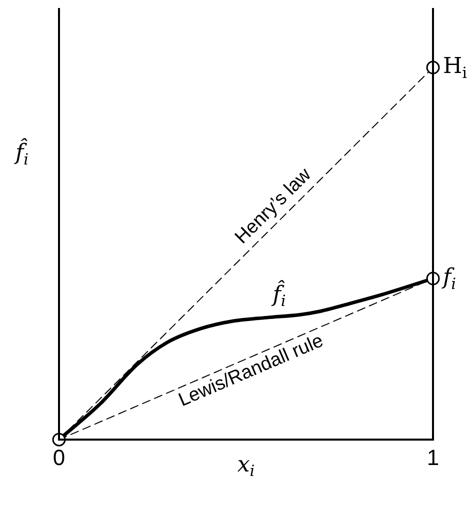 Image resolution: width=475 pixels, height=508 pixels. What do you see at coordinates (59, 457) in the screenshot?
I see `x-tick-label: 0` at bounding box center [59, 457].